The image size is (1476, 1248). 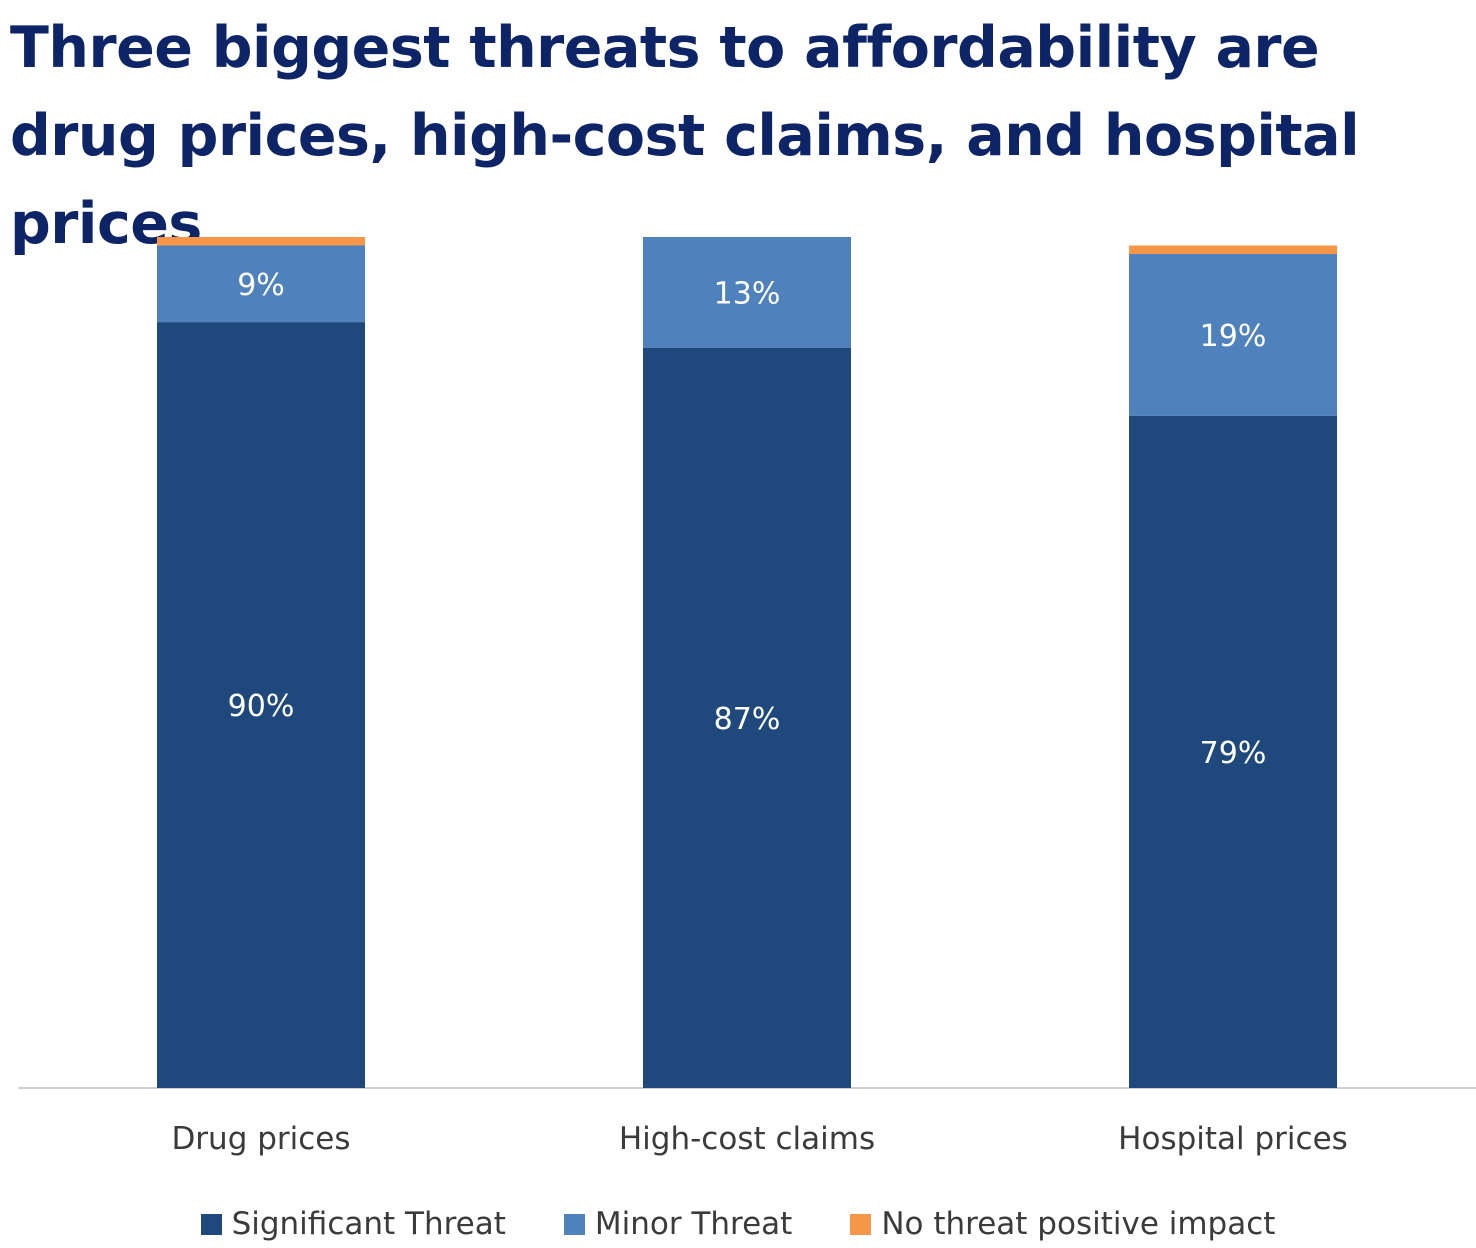 I want to click on bar-minor-threat-high-cost-claims, so click(x=747, y=292).